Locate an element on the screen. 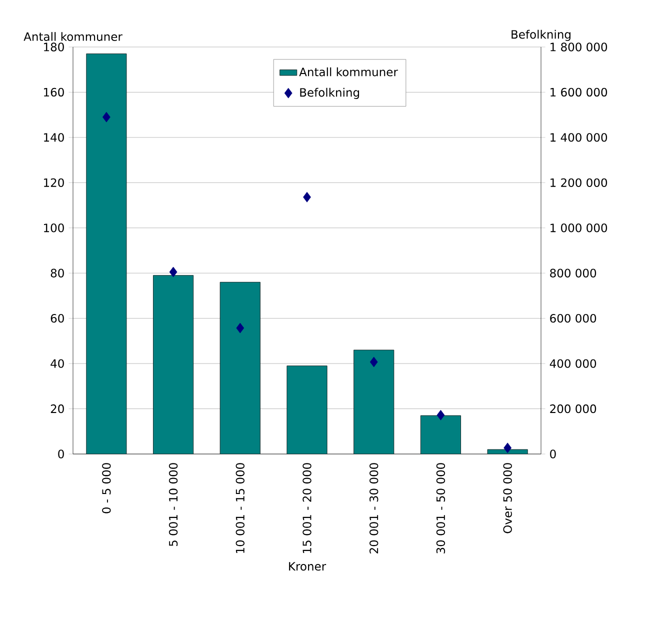 The image size is (650, 624). y2-tick-label: 1 600 000 is located at coordinates (579, 92).